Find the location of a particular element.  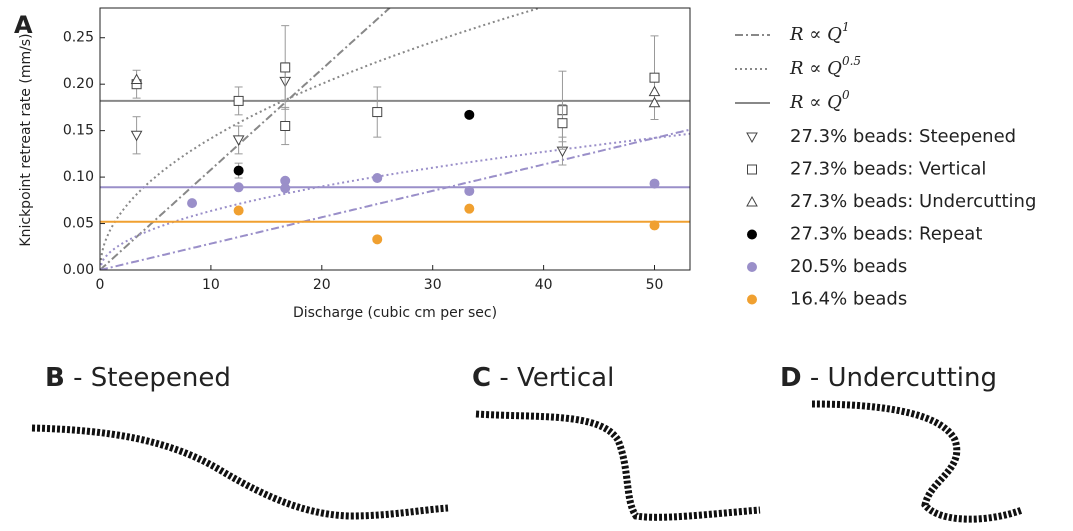

x-tick-label: 20 is located at coordinates (322, 285).